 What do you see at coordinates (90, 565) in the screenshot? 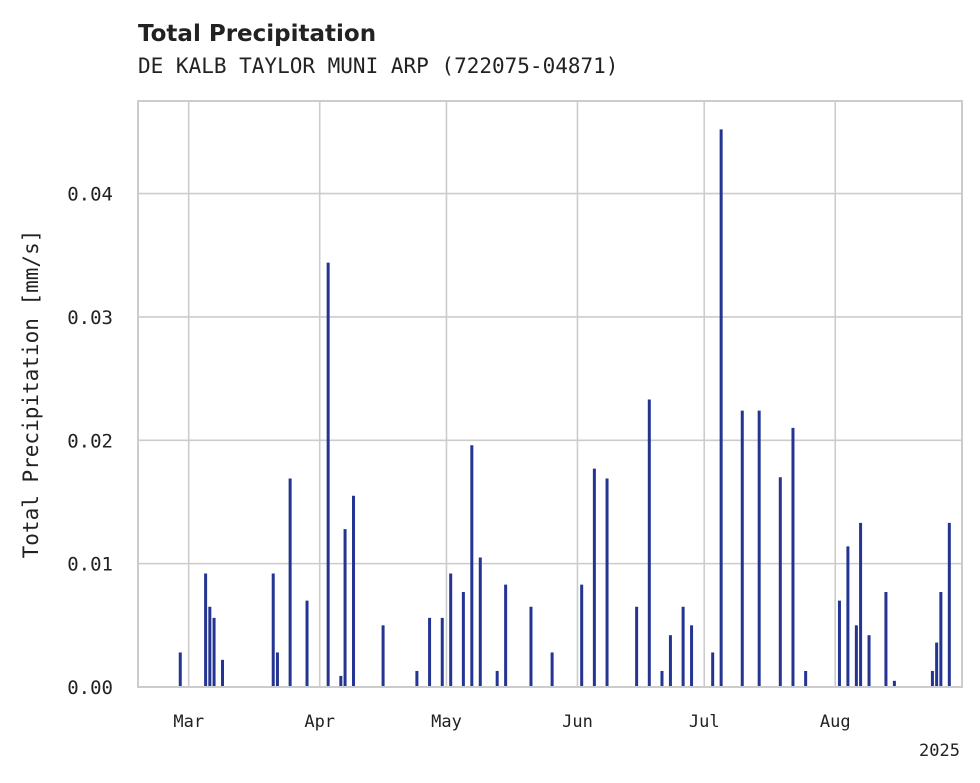
I see `y-tick-label-1: 0.01` at bounding box center [90, 565].